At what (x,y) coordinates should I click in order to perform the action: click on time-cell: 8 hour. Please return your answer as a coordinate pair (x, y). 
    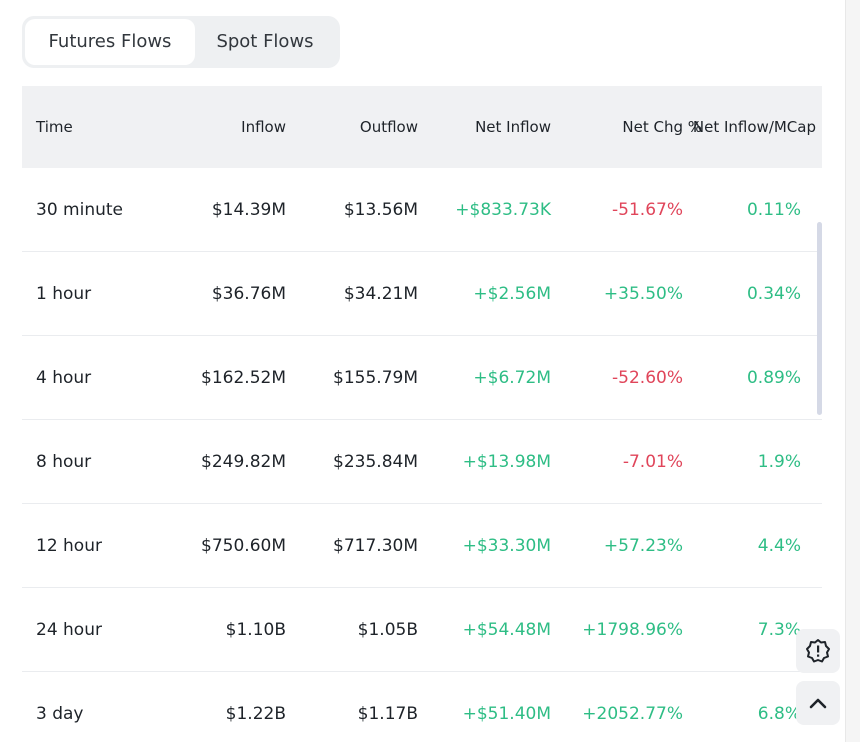
    Looking at the image, I should click on (64, 461).